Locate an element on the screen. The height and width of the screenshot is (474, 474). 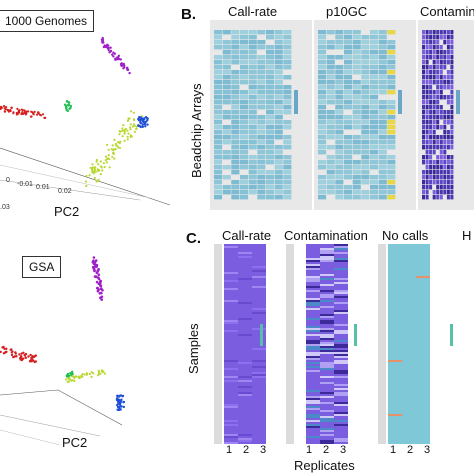
pca-plot-gsa is located at coordinates (63, 351).